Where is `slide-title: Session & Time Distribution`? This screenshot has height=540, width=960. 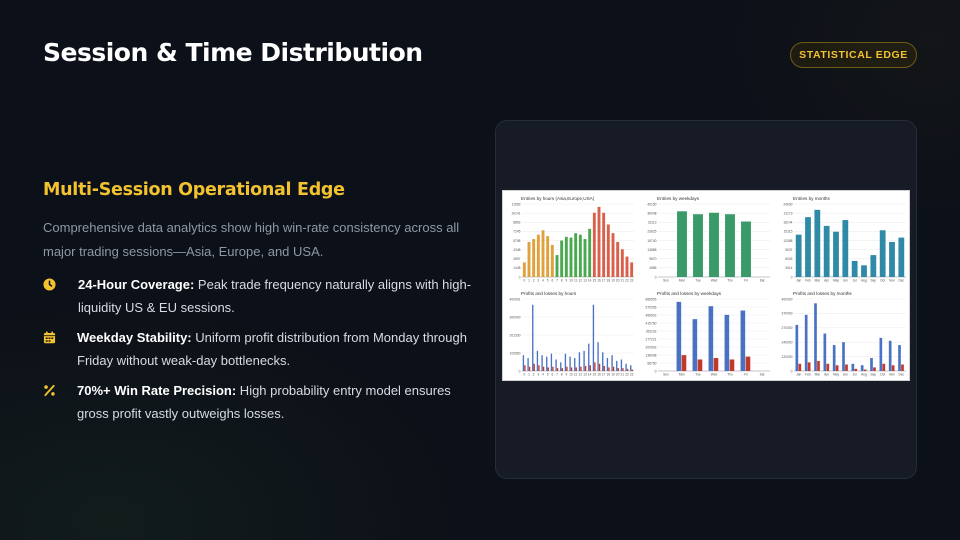
slide-title: Session & Time Distribution is located at coordinates (233, 52).